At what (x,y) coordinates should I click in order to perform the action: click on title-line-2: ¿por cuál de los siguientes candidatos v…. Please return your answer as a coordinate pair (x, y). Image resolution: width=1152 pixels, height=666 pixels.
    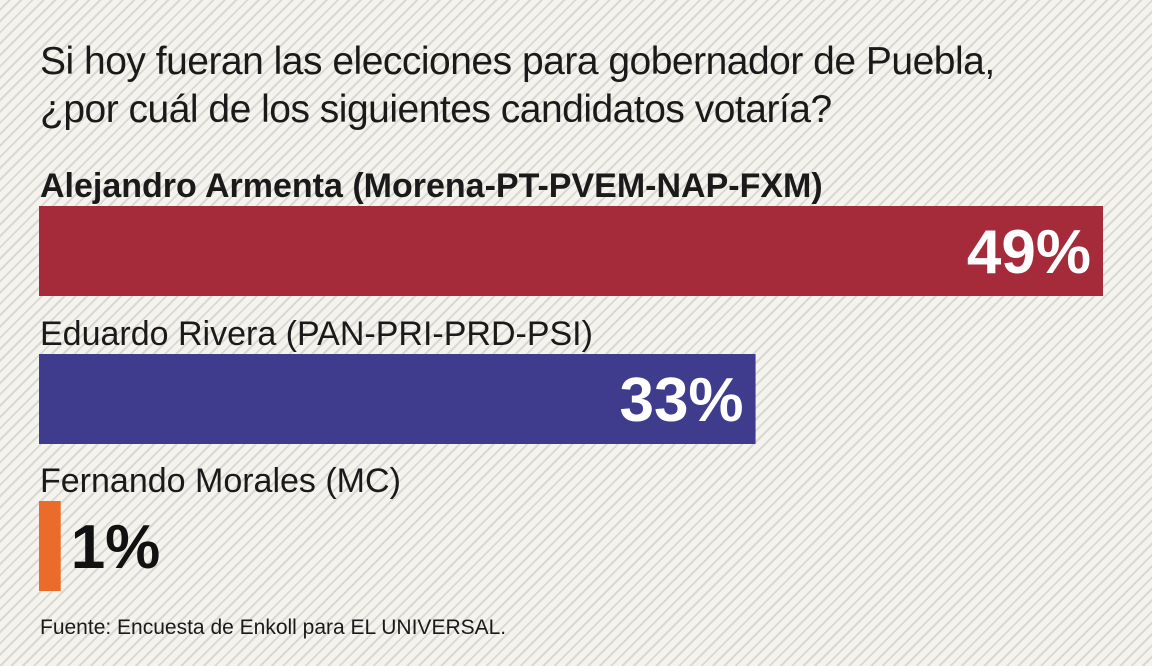
    Looking at the image, I should click on (436, 109).